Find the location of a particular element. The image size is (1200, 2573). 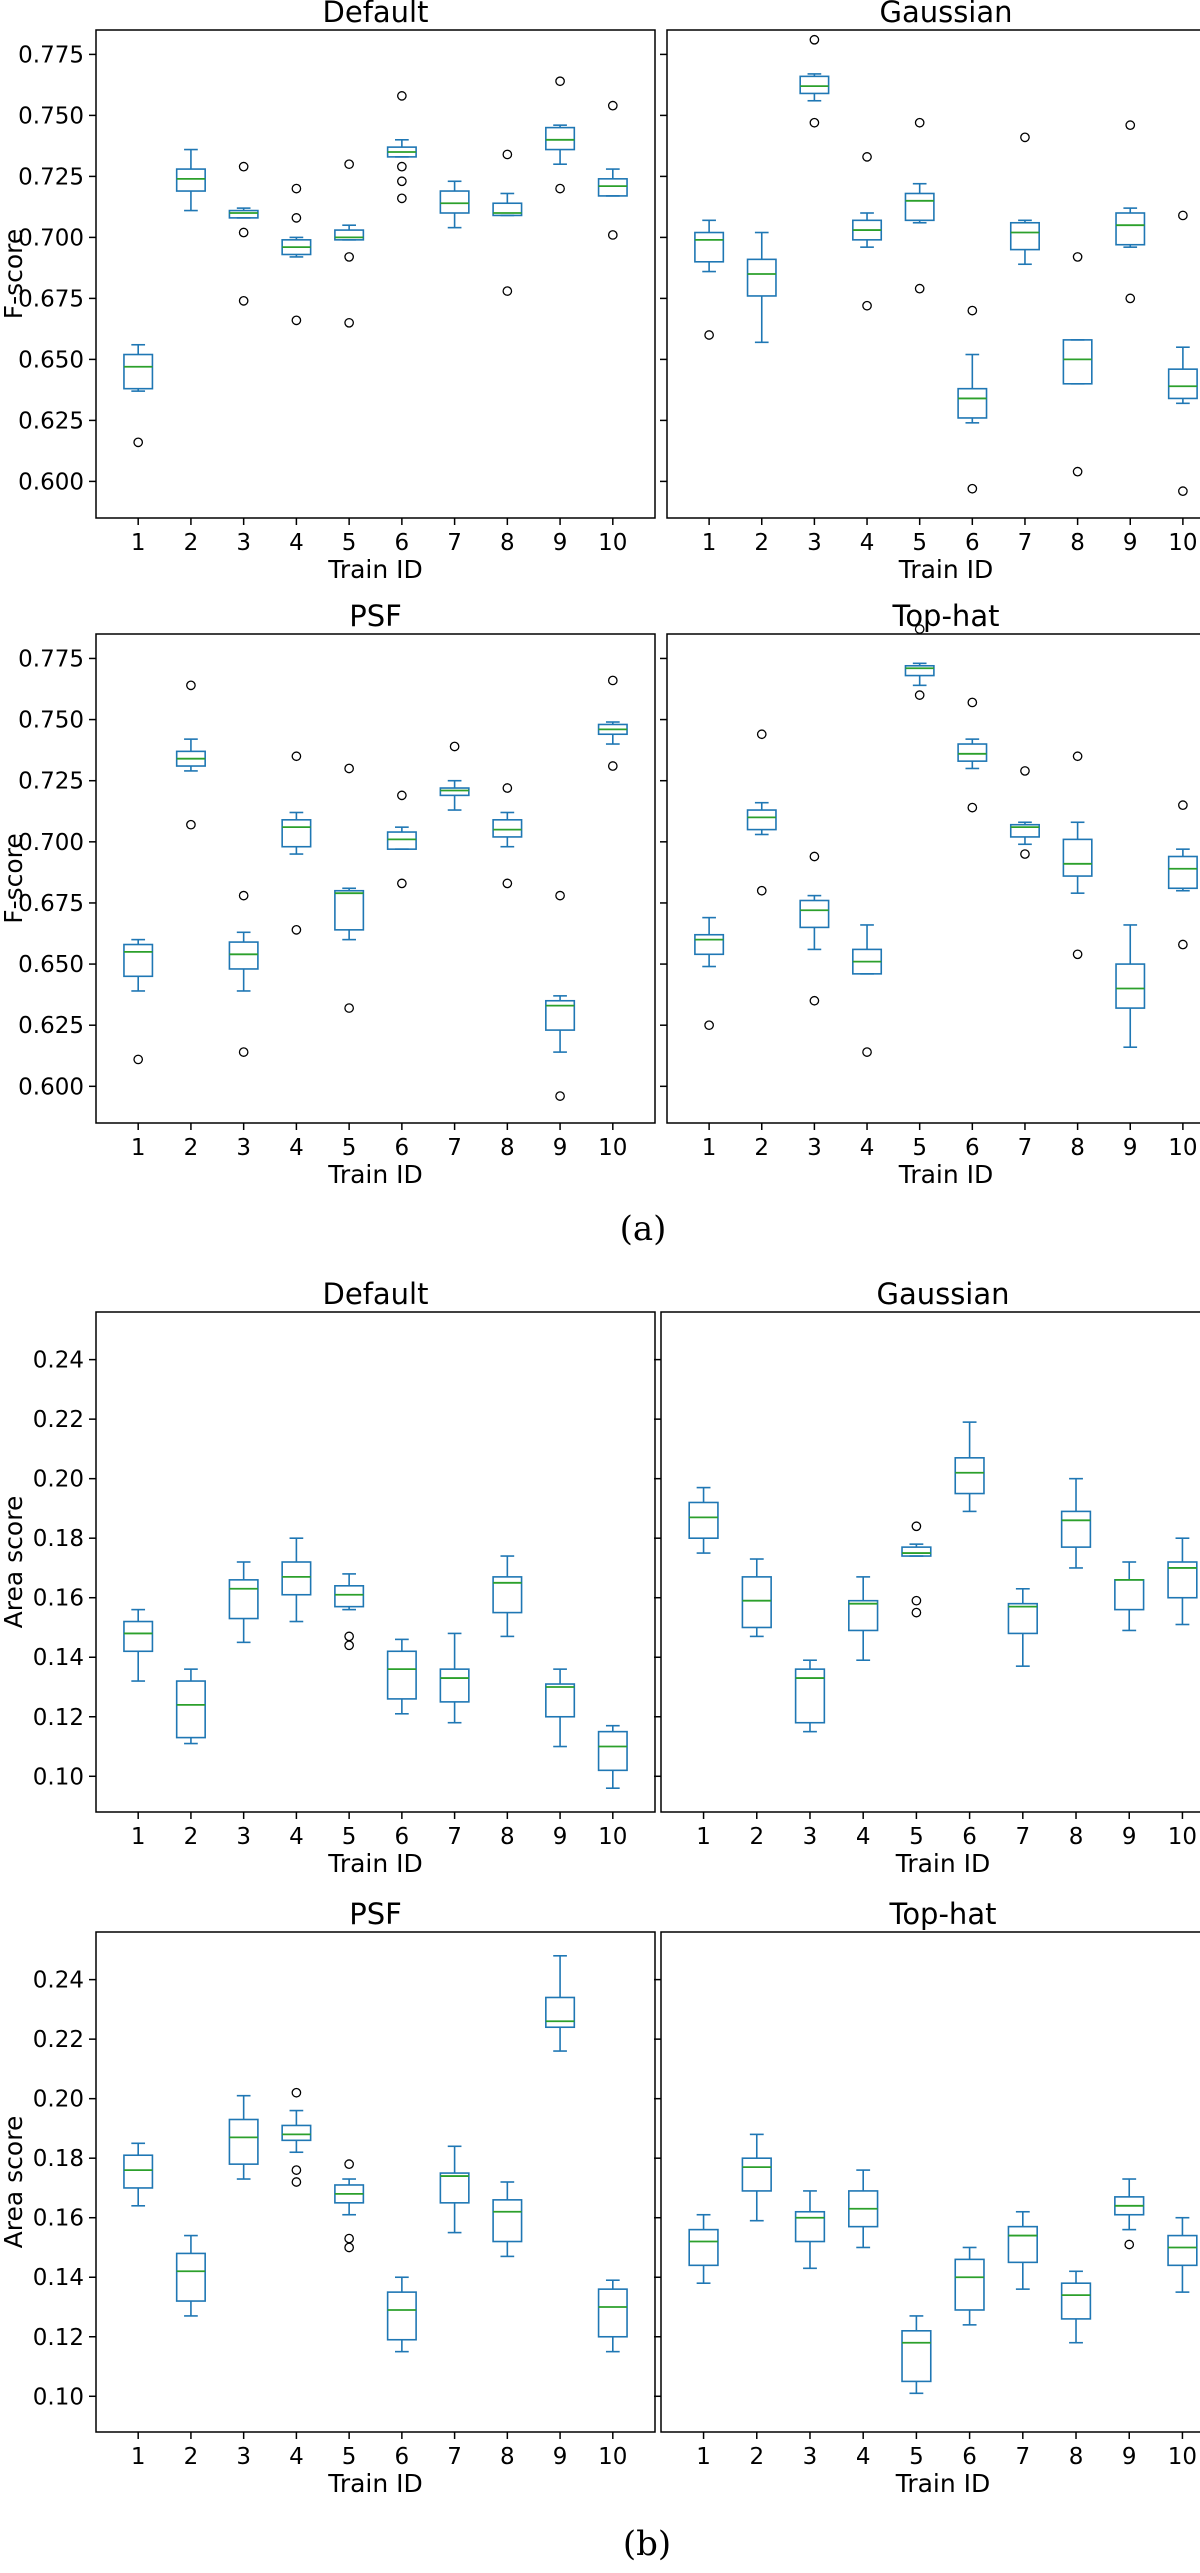

x-tick-label: 2 is located at coordinates (756, 2457).